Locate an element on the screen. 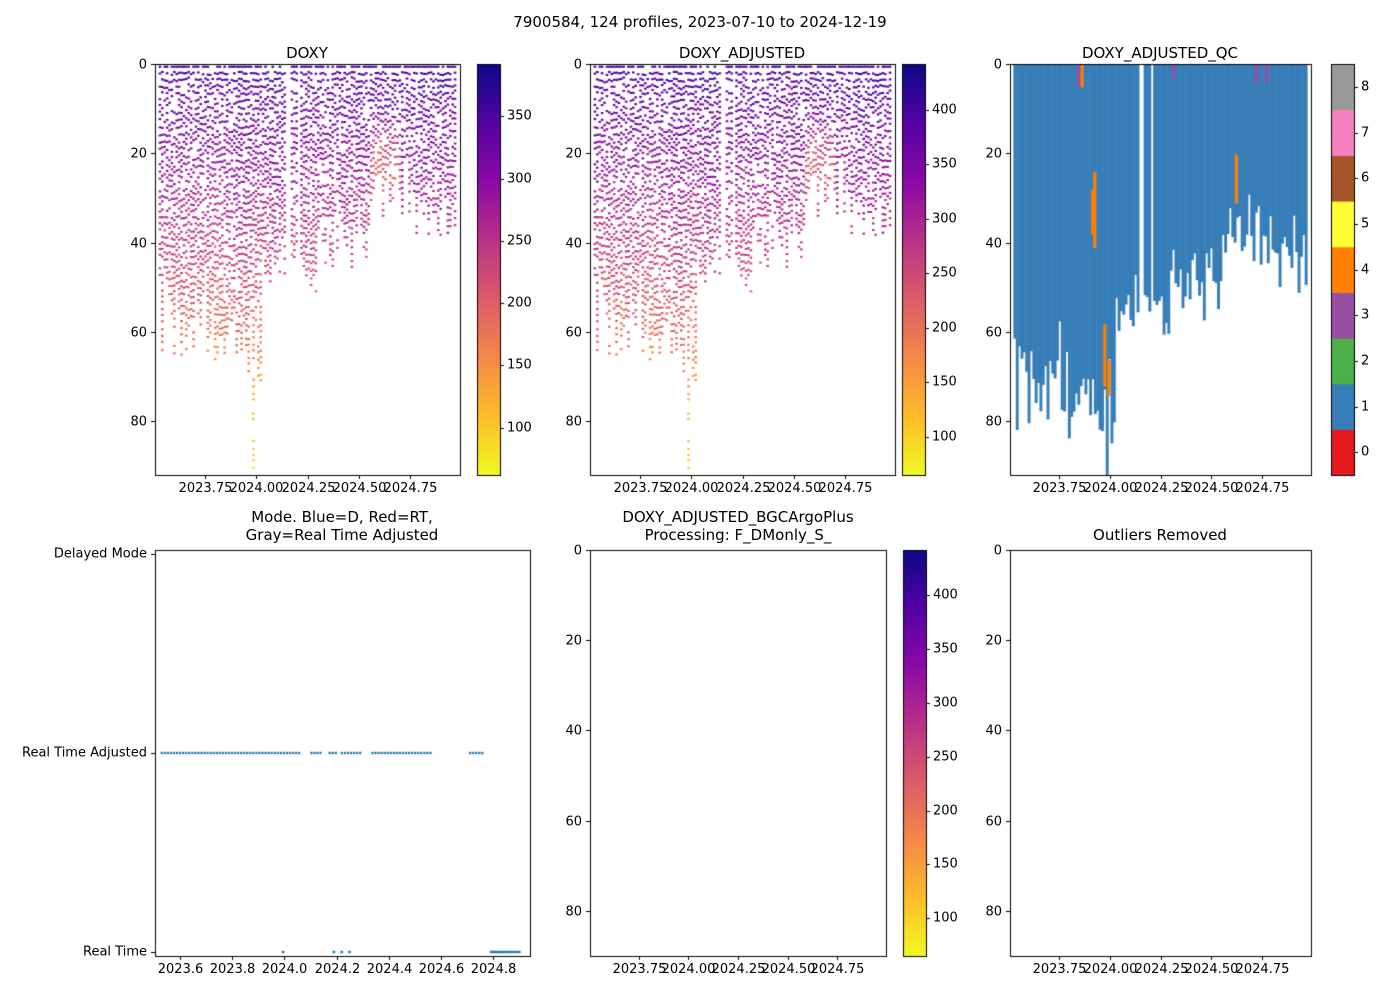 The width and height of the screenshot is (1400, 1000). x-tick-label: 2024.8 is located at coordinates (493, 969).